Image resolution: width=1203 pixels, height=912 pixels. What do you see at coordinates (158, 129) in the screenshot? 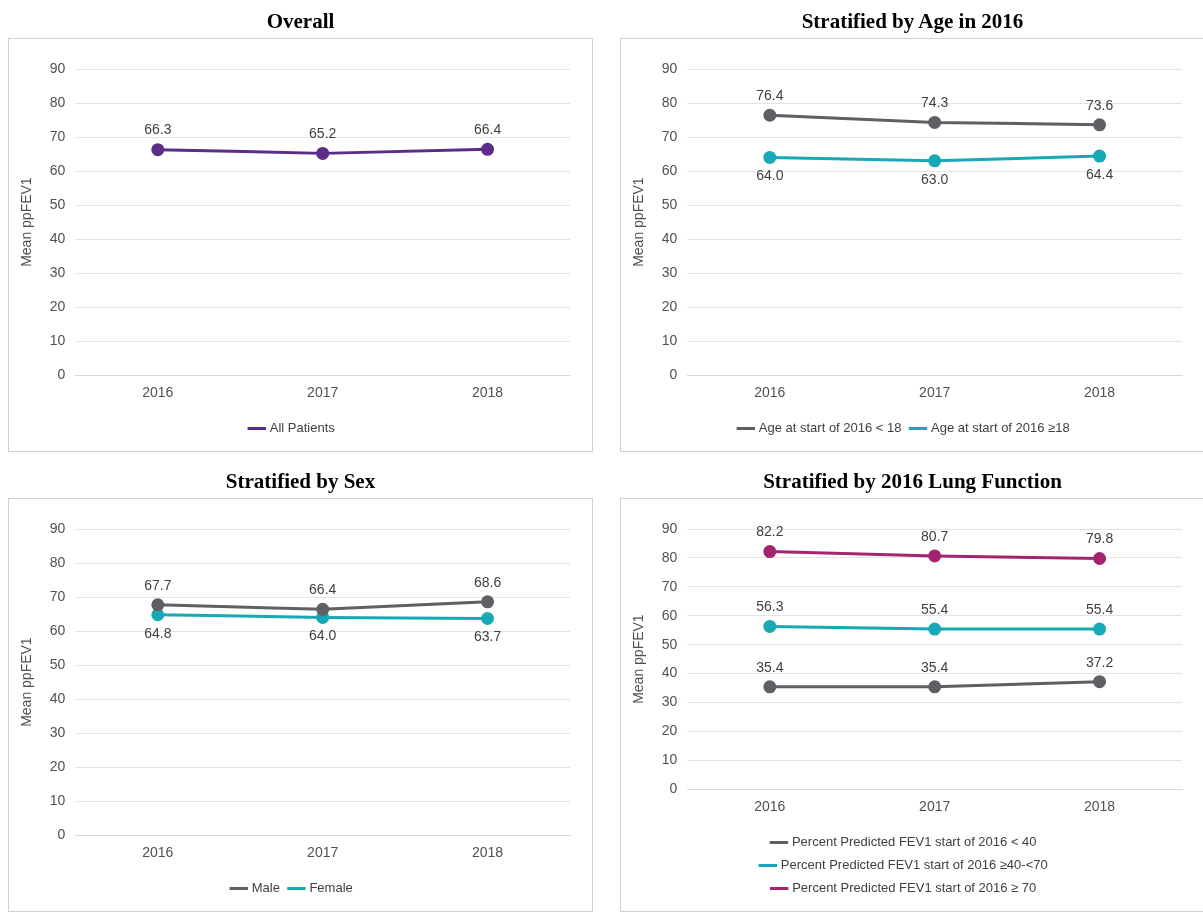
I see `data-label: 66.3` at bounding box center [158, 129].